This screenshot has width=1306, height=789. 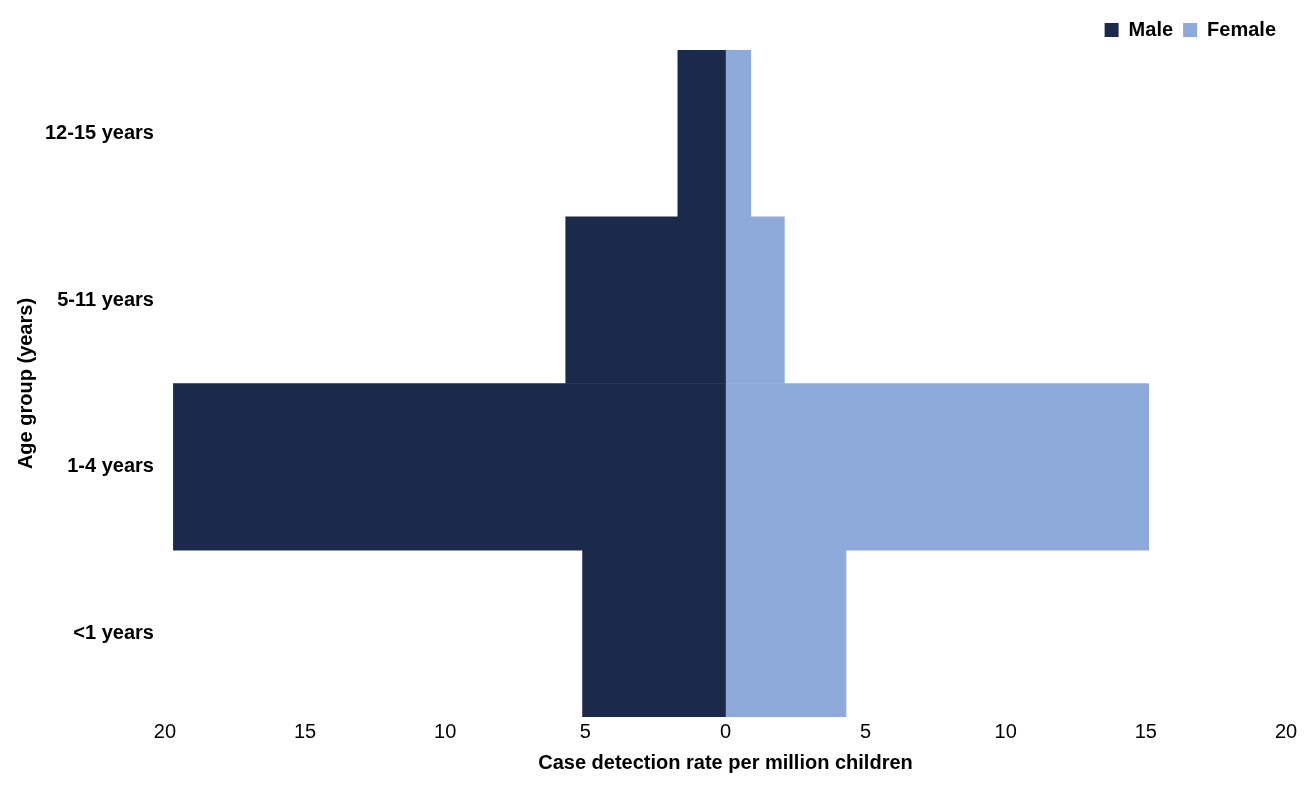 I want to click on y-tick-label: 12-15 years, so click(x=99, y=131).